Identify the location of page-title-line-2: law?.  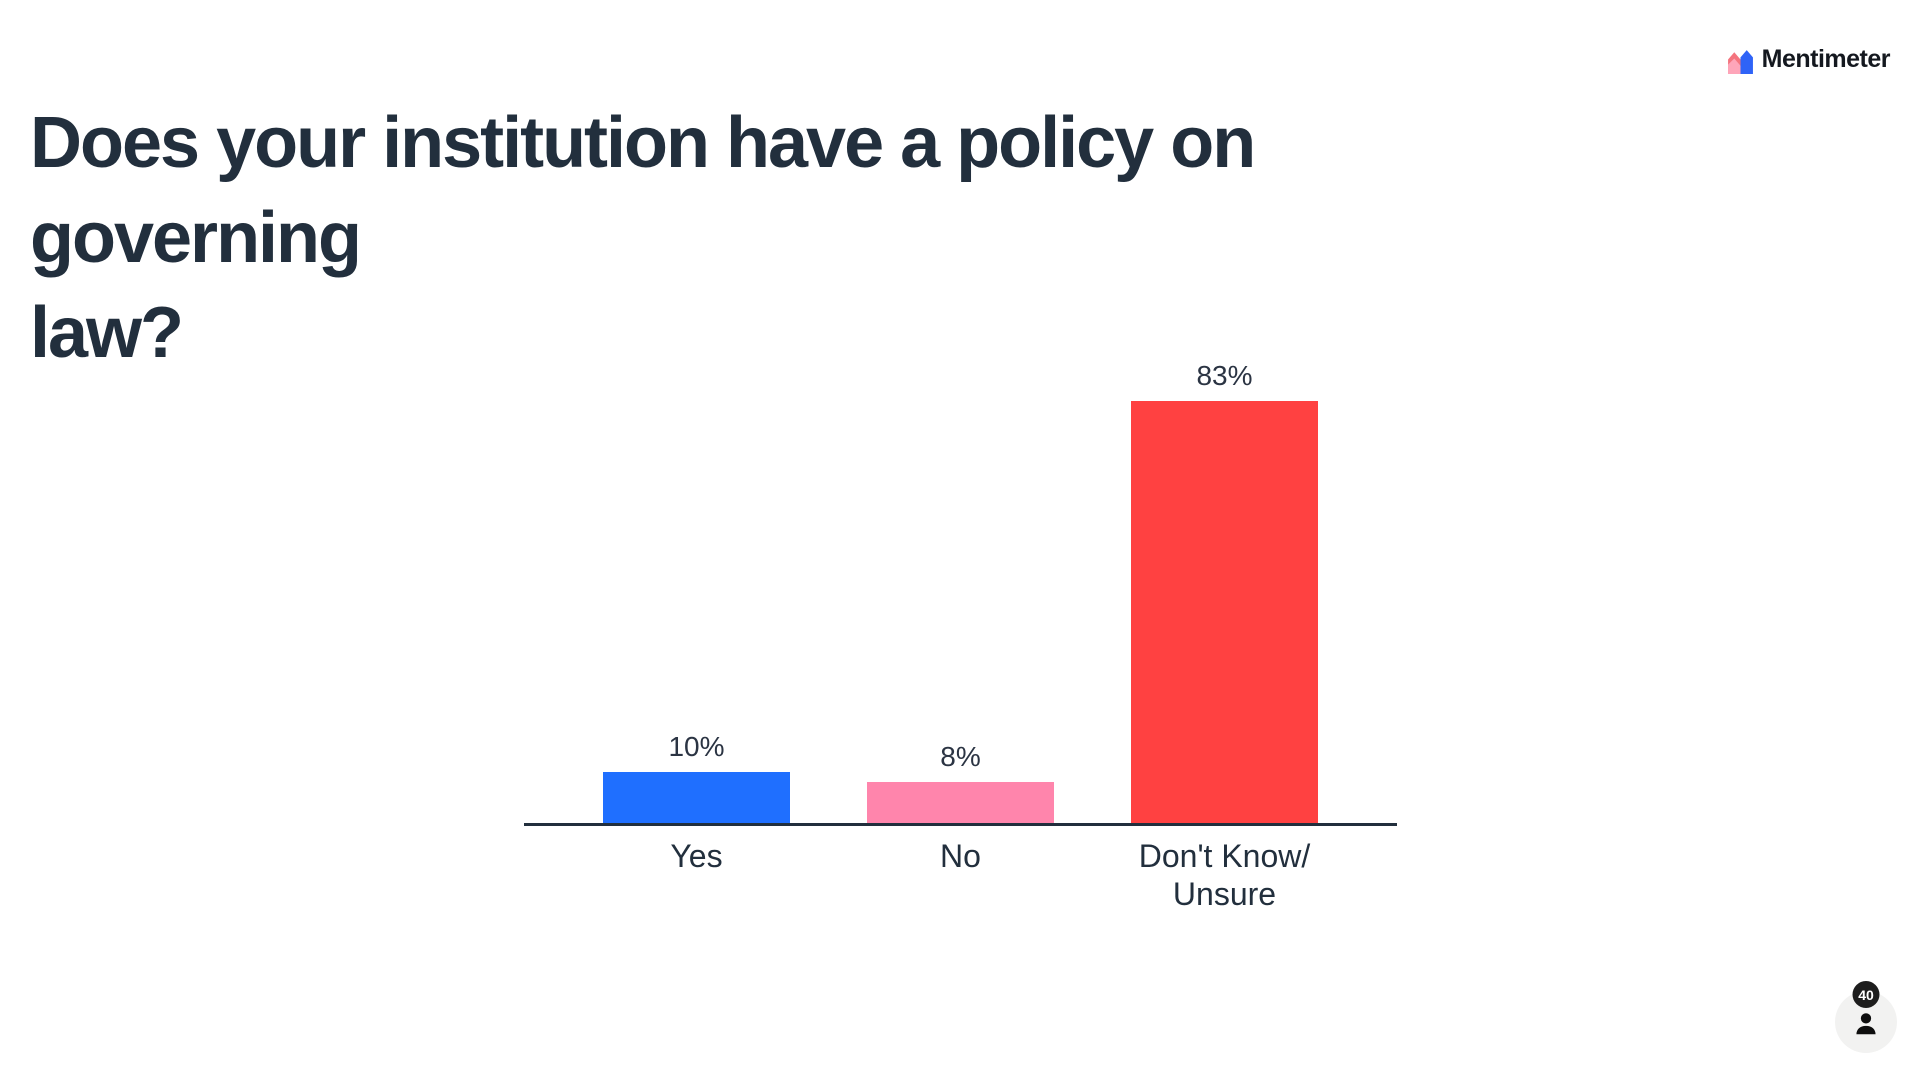
(107, 333).